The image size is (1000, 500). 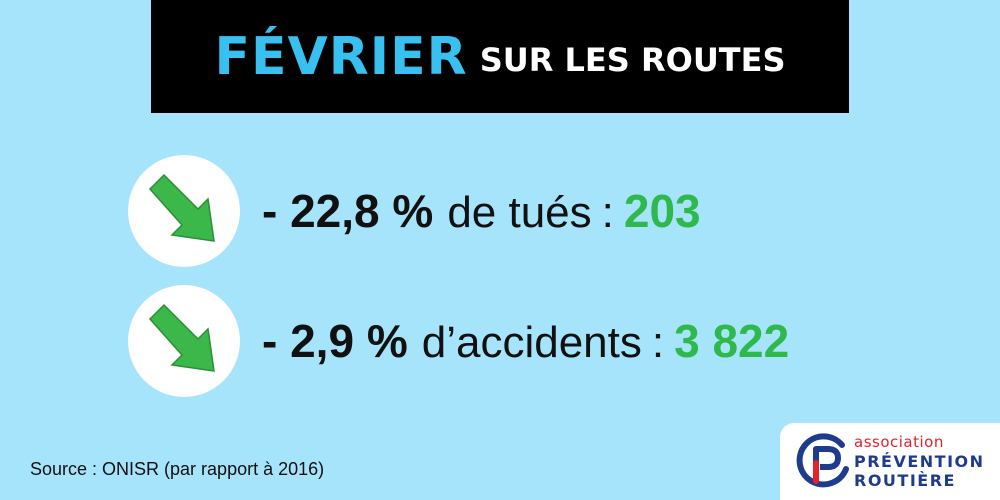 I want to click on stat-count: 3 822, so click(x=732, y=341).